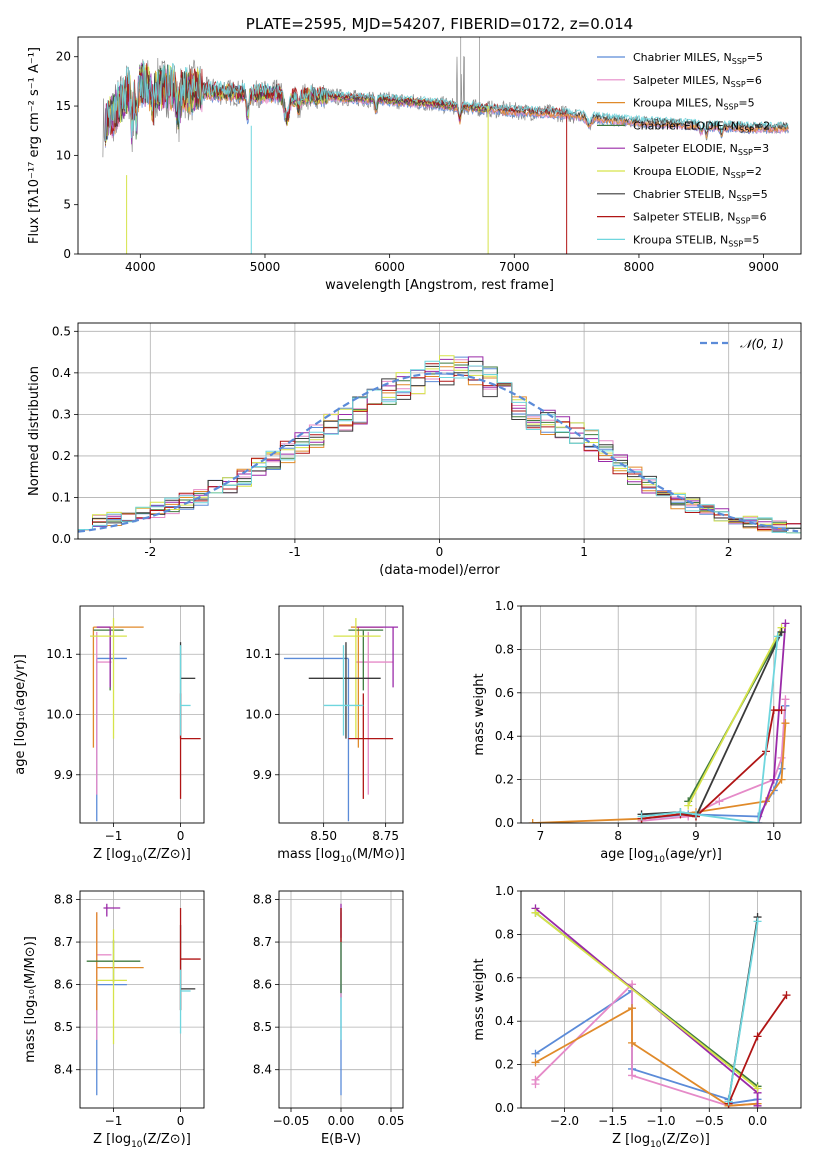 The image size is (819, 1170). I want to click on legend-label-kroupa_miles: Kroupa MILES, NSSP=5, so click(694, 104).